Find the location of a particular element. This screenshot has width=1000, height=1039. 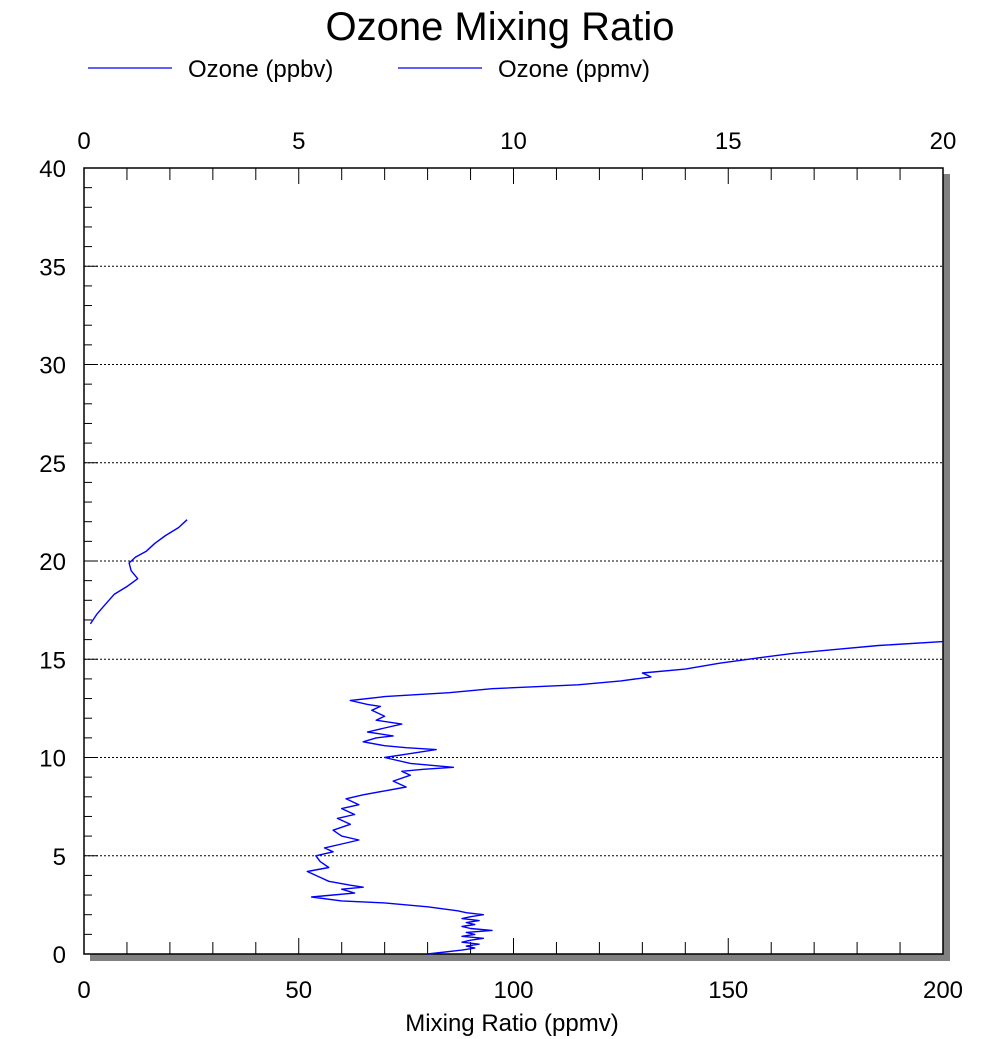

y-tick-label: 15 is located at coordinates (52, 660).